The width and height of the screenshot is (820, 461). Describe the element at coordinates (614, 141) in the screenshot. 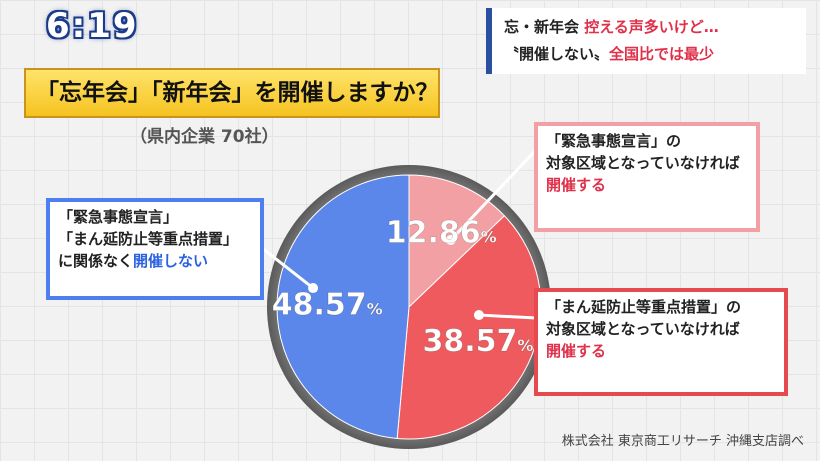

I see `callout-1-line-1: 「緊急事態宣言」の` at that location.